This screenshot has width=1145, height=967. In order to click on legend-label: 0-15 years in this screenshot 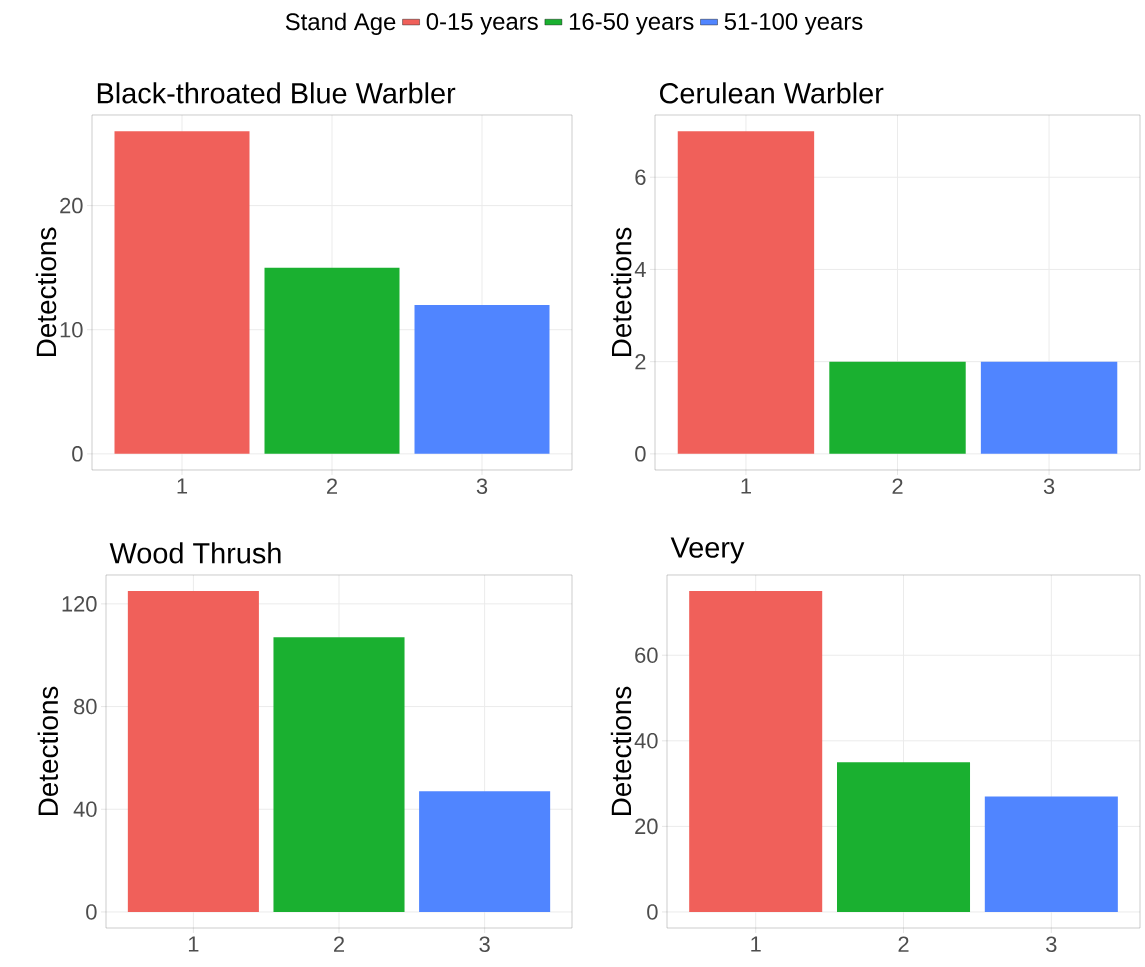, I will do `click(482, 24)`.